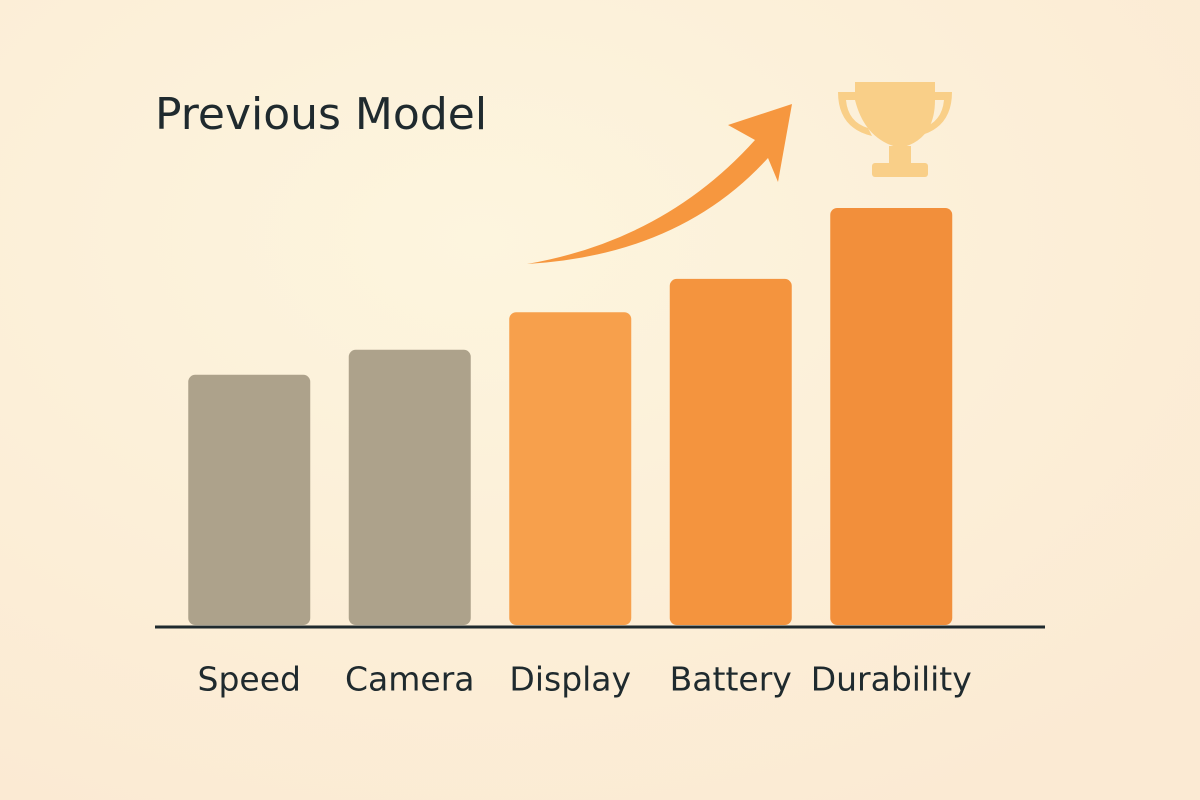 The height and width of the screenshot is (800, 1200). What do you see at coordinates (659, 184) in the screenshot?
I see `trend-arrow` at bounding box center [659, 184].